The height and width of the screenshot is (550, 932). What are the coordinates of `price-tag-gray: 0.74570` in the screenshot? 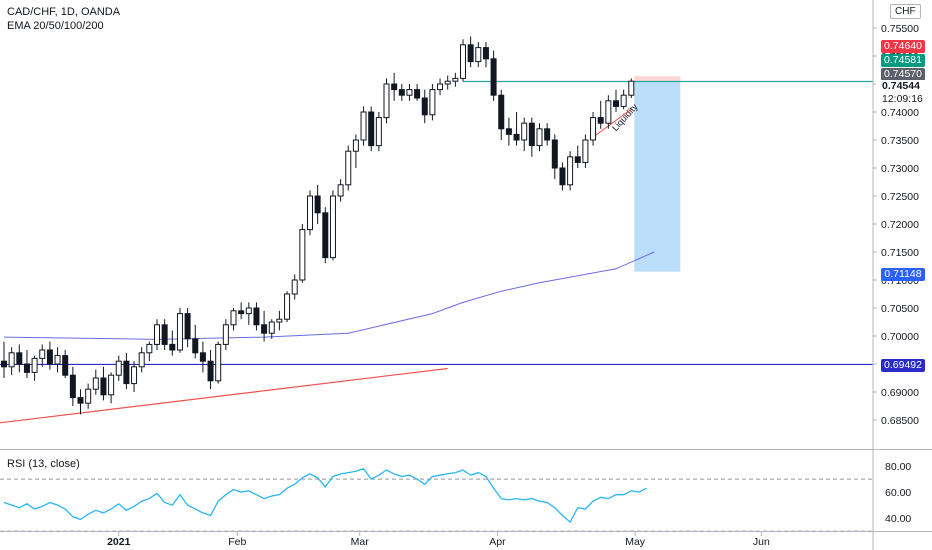 It's located at (903, 74).